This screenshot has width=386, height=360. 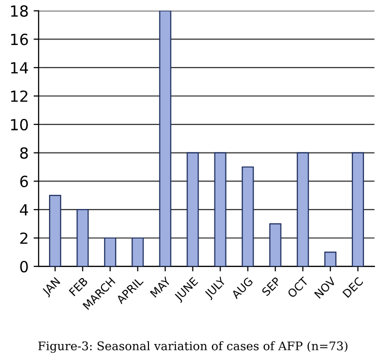 I want to click on y-tick-label: 0, so click(x=24, y=266).